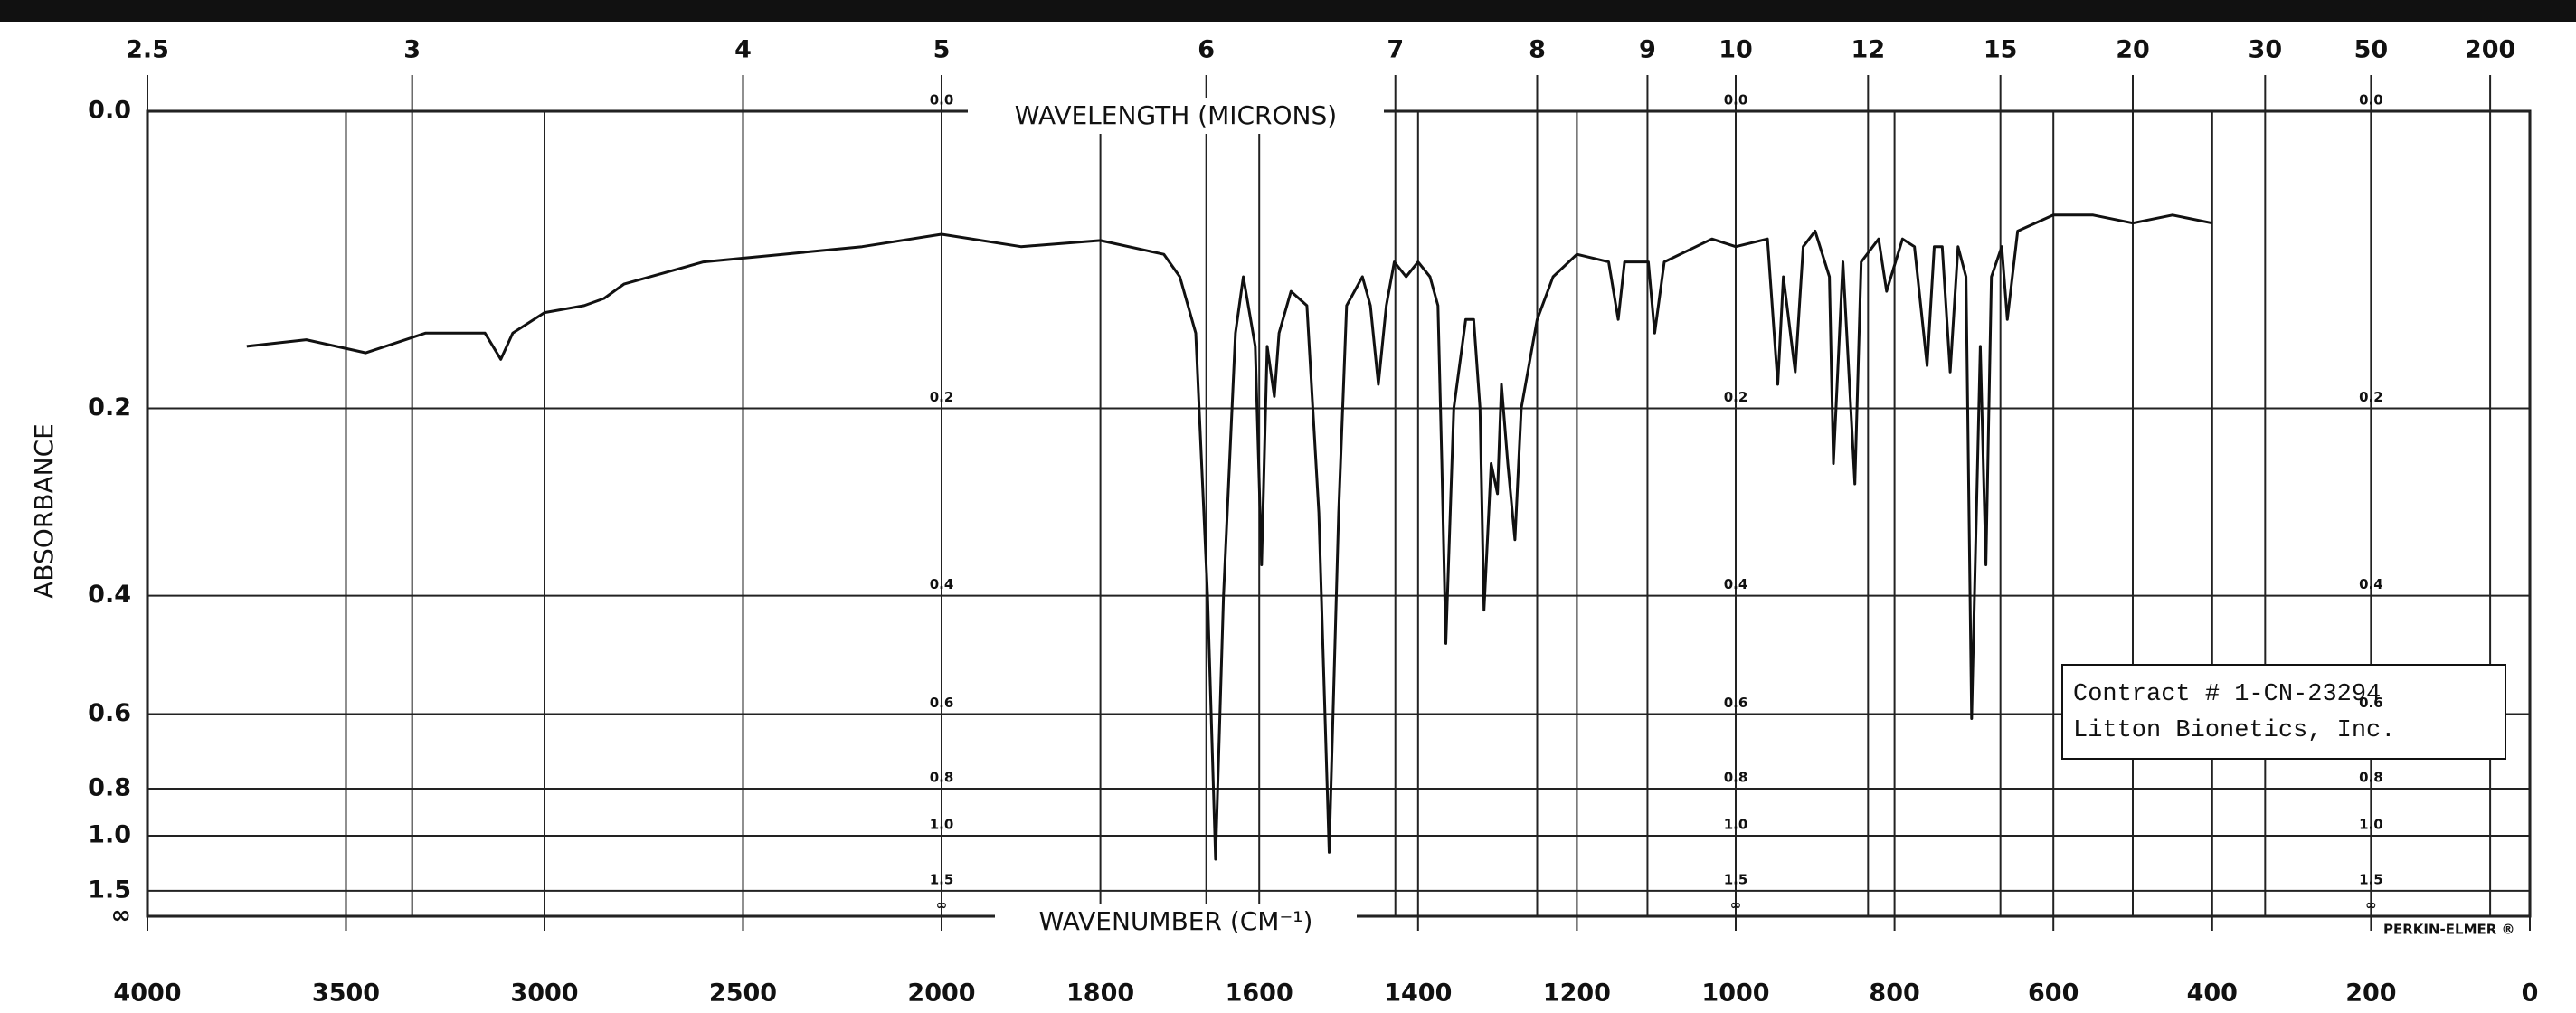 The width and height of the screenshot is (2576, 1013). Describe the element at coordinates (2372, 50) in the screenshot. I see `x2-tick-label: 50` at that location.